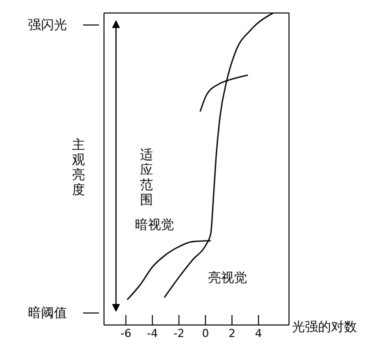 The height and width of the screenshot is (357, 382). What do you see at coordinates (154, 225) in the screenshot?
I see `annotation: 暗视觉` at bounding box center [154, 225].